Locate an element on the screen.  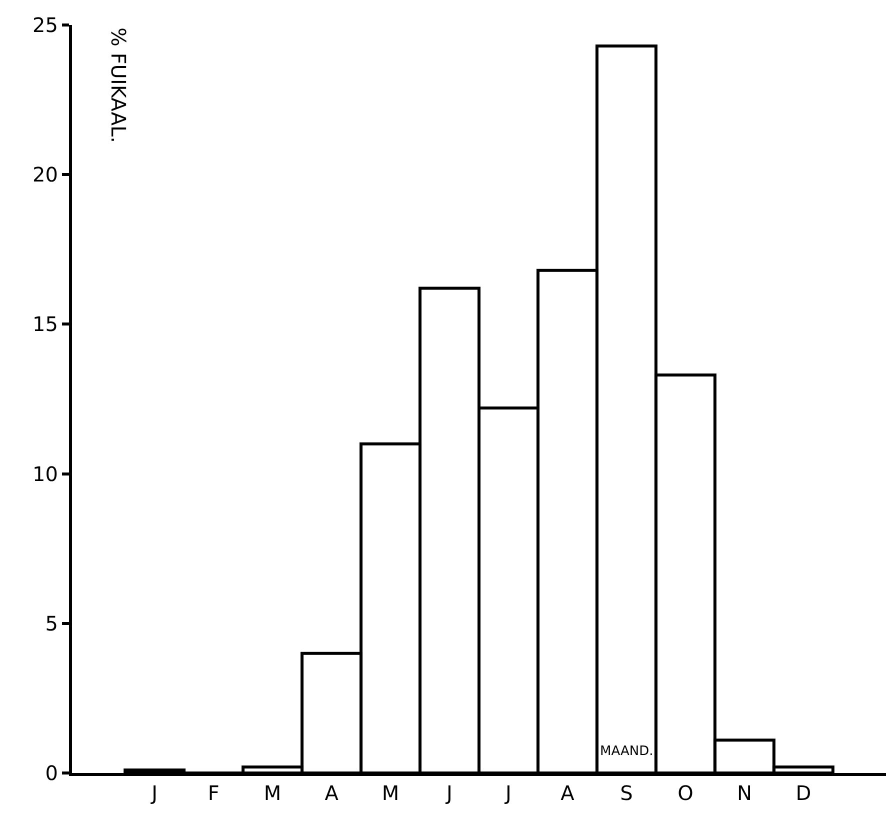
x-tick-label: F is located at coordinates (214, 793).